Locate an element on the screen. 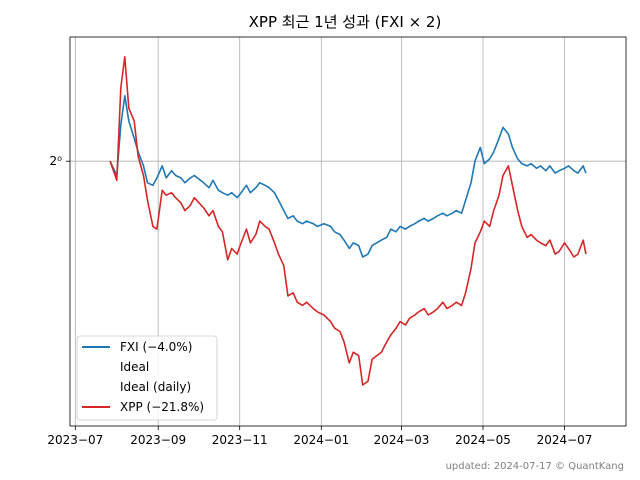 This screenshot has height=480, width=640. legend-box is located at coordinates (147, 378).